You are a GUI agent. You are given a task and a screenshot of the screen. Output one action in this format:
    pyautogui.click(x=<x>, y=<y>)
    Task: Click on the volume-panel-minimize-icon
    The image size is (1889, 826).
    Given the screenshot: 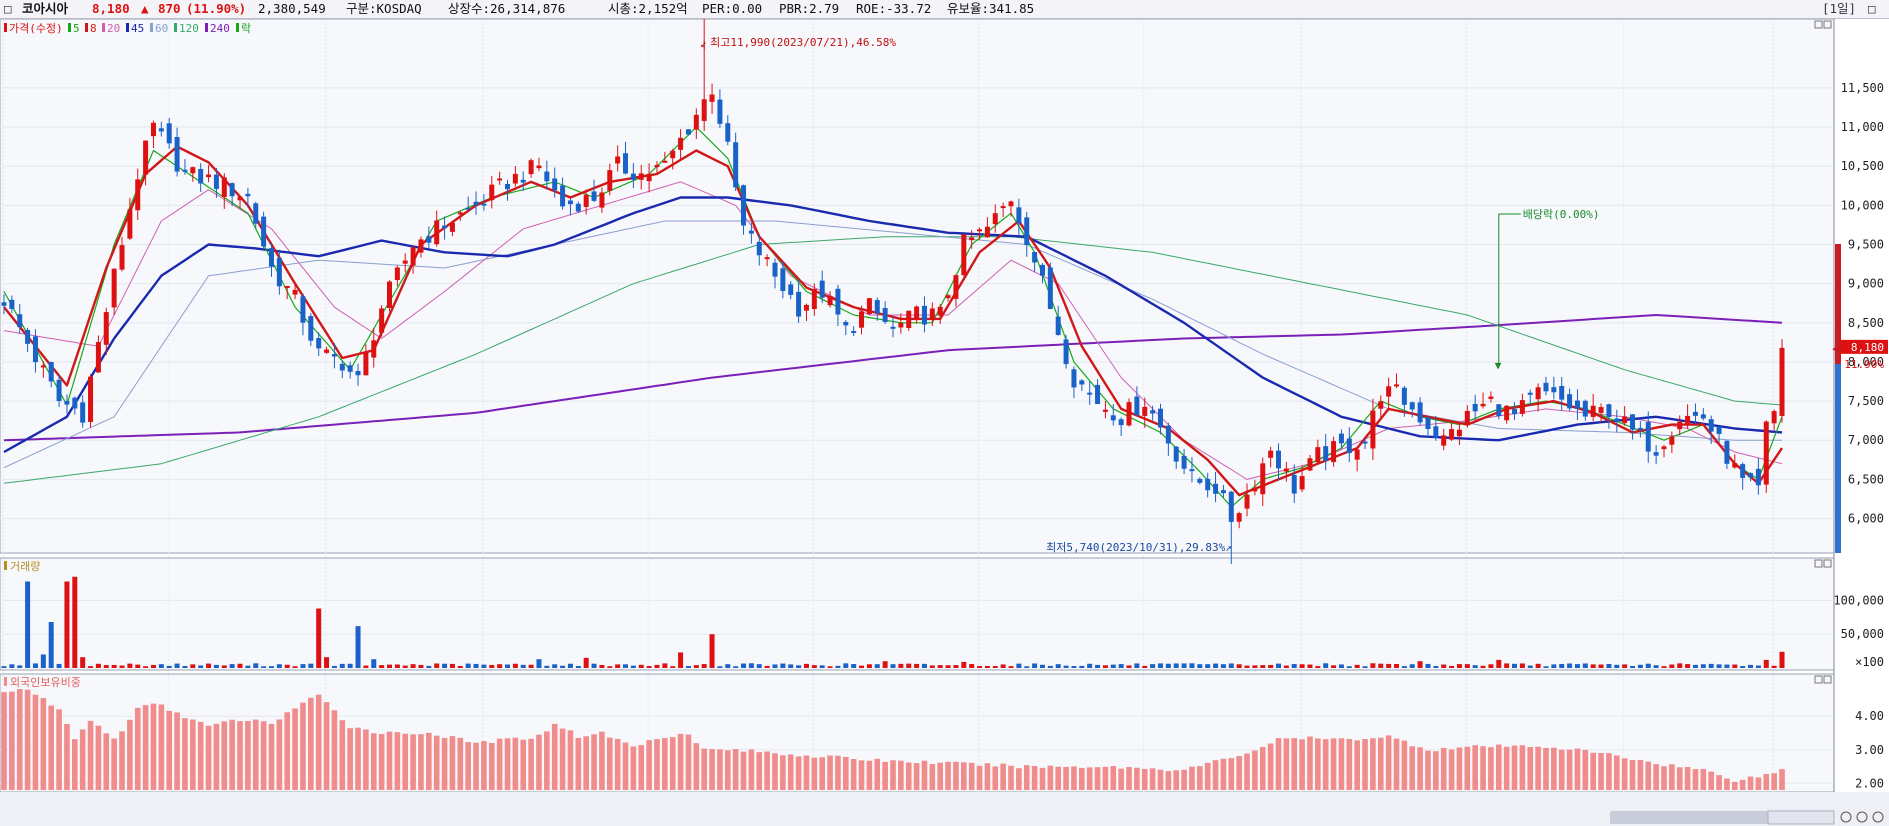 What is the action you would take?
    pyautogui.click(x=1818, y=563)
    